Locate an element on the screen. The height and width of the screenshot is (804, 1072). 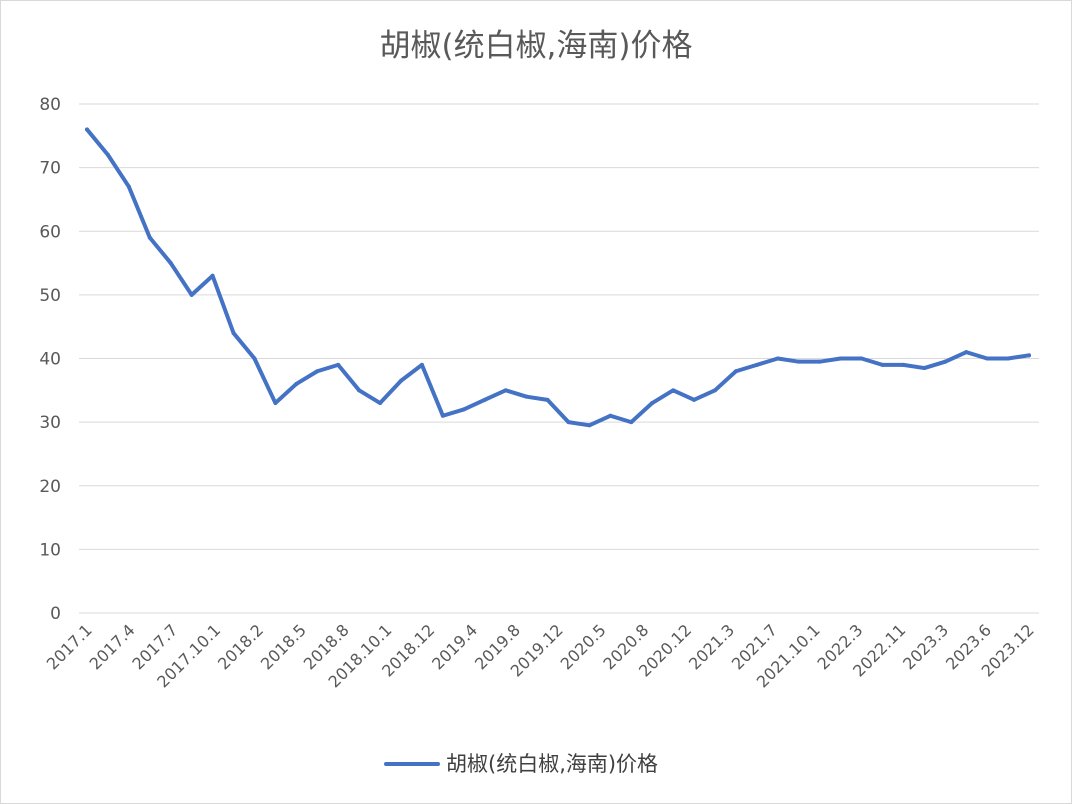
y-tick-label: 80 is located at coordinates (50, 105).